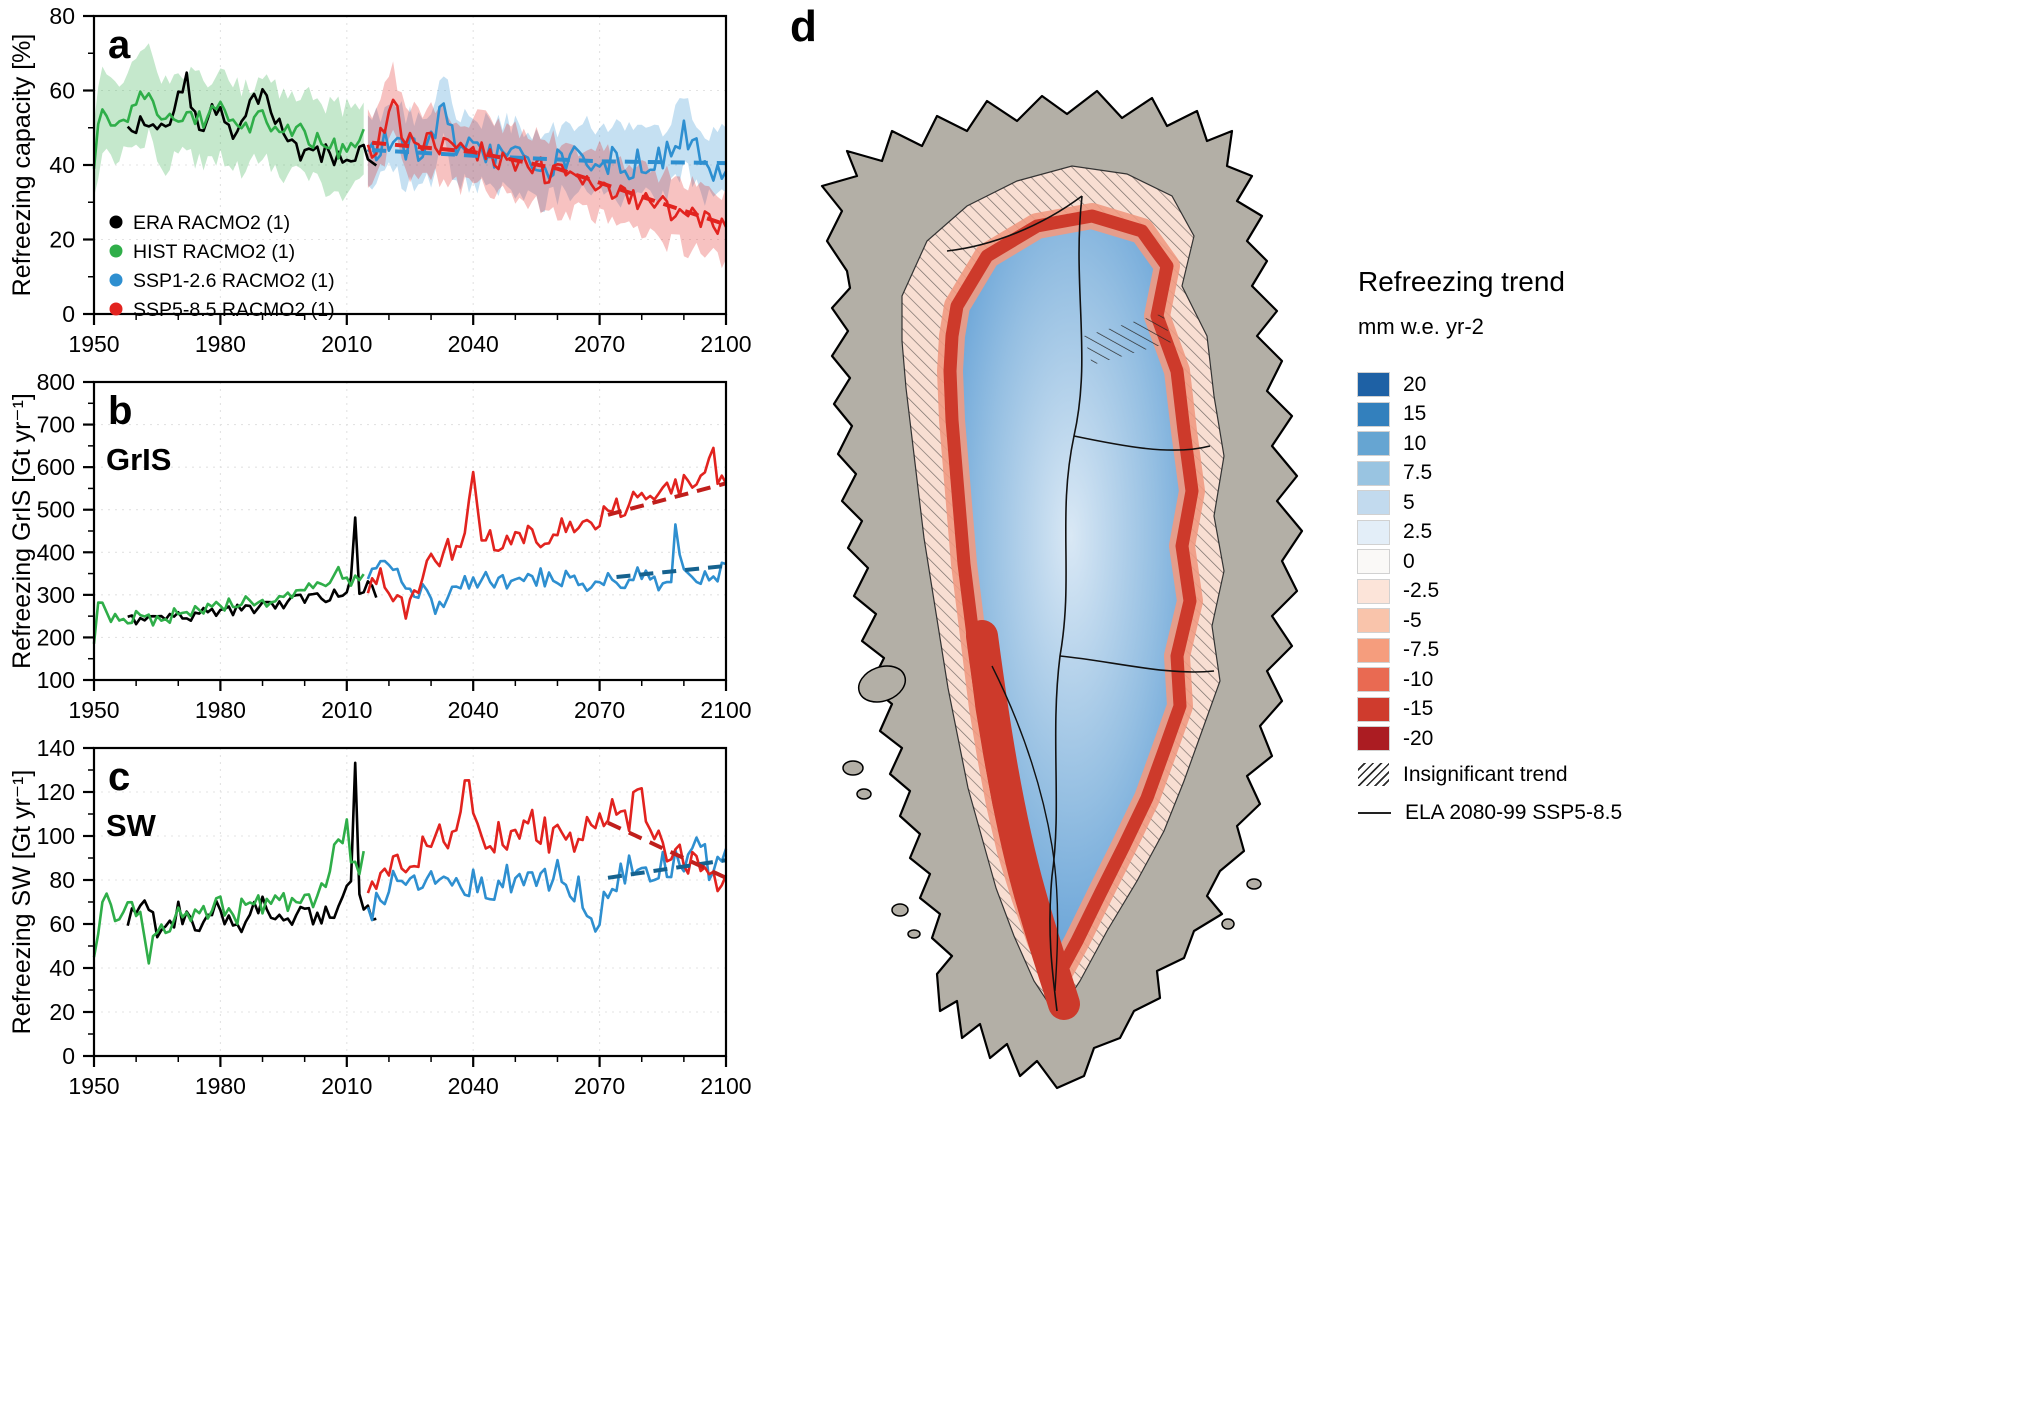  What do you see at coordinates (1412, 620) in the screenshot?
I see `scale-label: -5` at bounding box center [1412, 620].